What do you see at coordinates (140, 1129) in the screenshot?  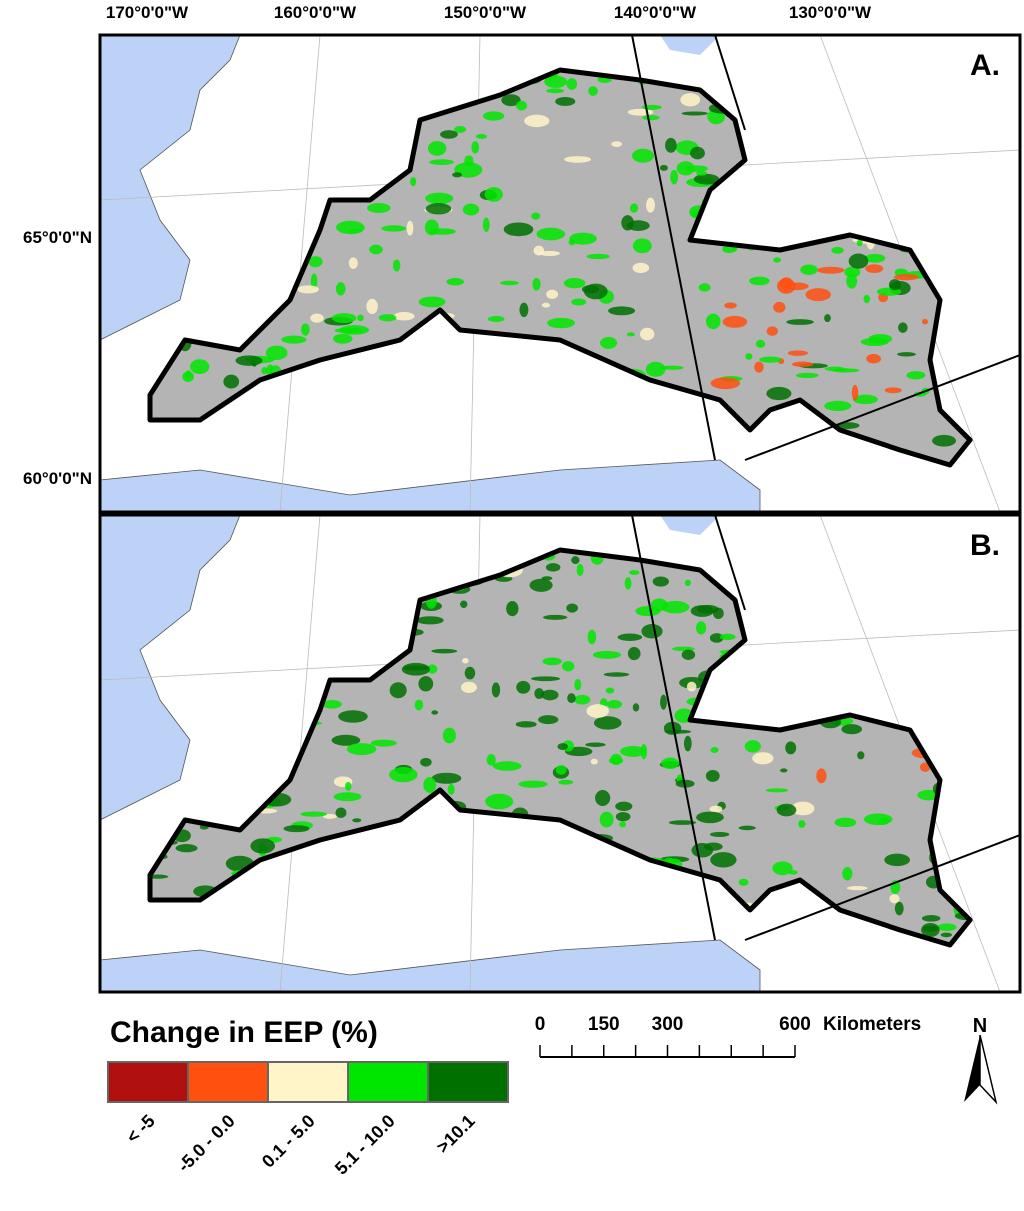 I see `legend-label: < -5` at bounding box center [140, 1129].